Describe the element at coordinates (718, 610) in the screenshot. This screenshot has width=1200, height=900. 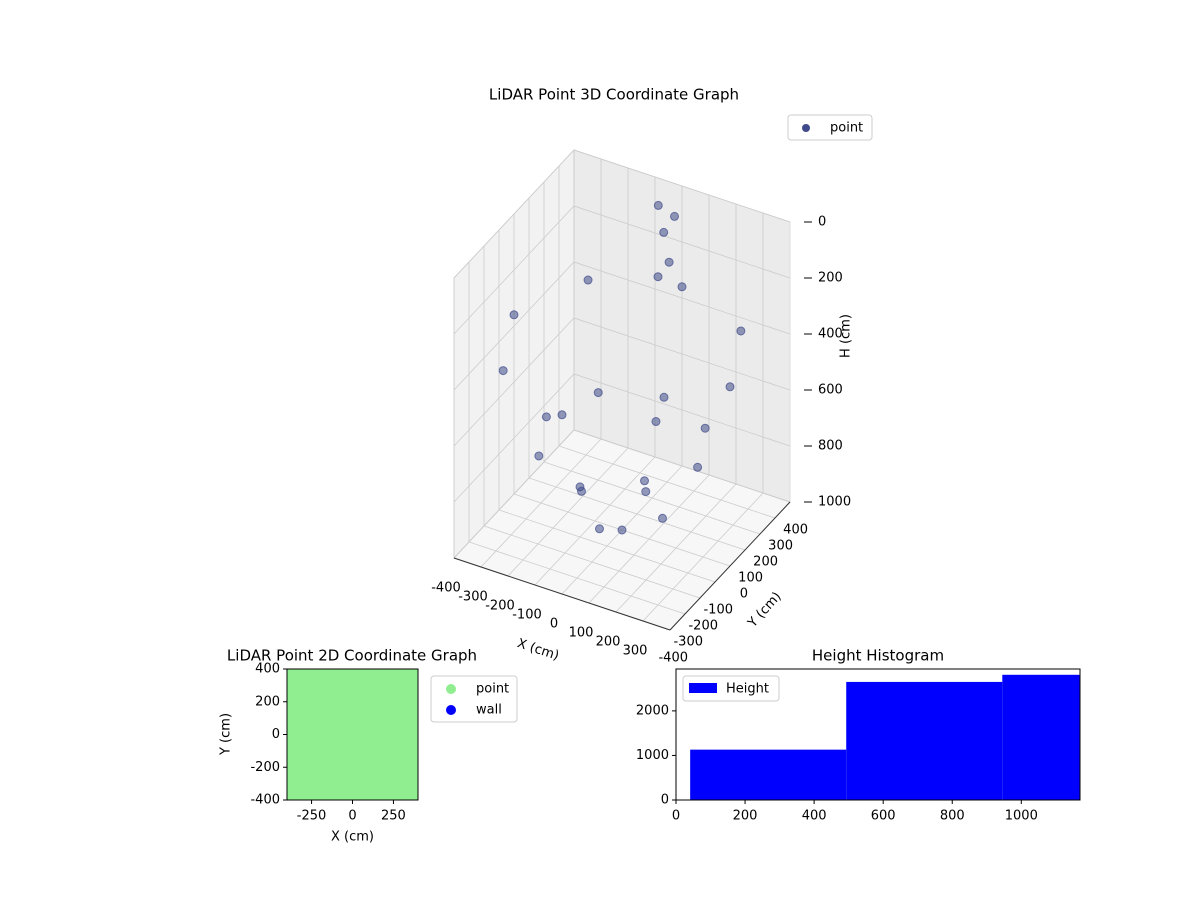
I see `y-tick-label: -100` at that location.